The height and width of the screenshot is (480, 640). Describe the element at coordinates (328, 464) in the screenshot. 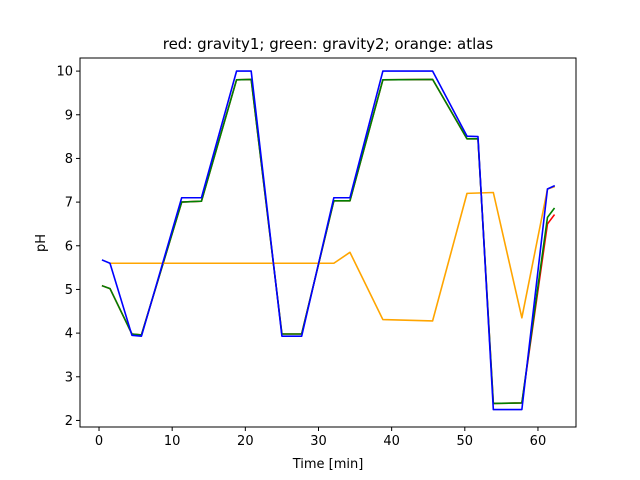

I see `x-axis-label: Time [min]` at that location.